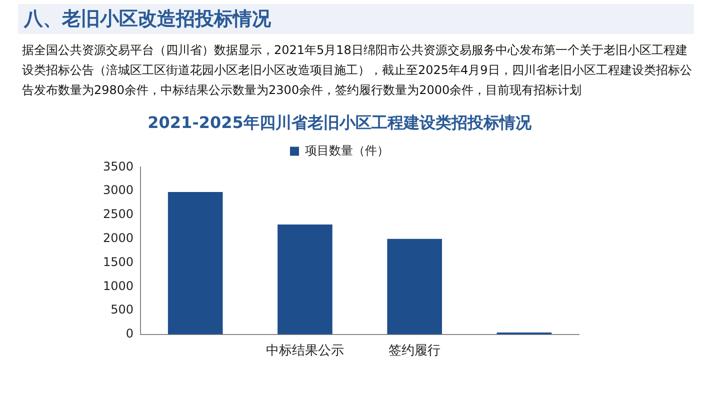 The image size is (704, 404). What do you see at coordinates (118, 261) in the screenshot?
I see `y-tick-label: 1500` at bounding box center [118, 261].